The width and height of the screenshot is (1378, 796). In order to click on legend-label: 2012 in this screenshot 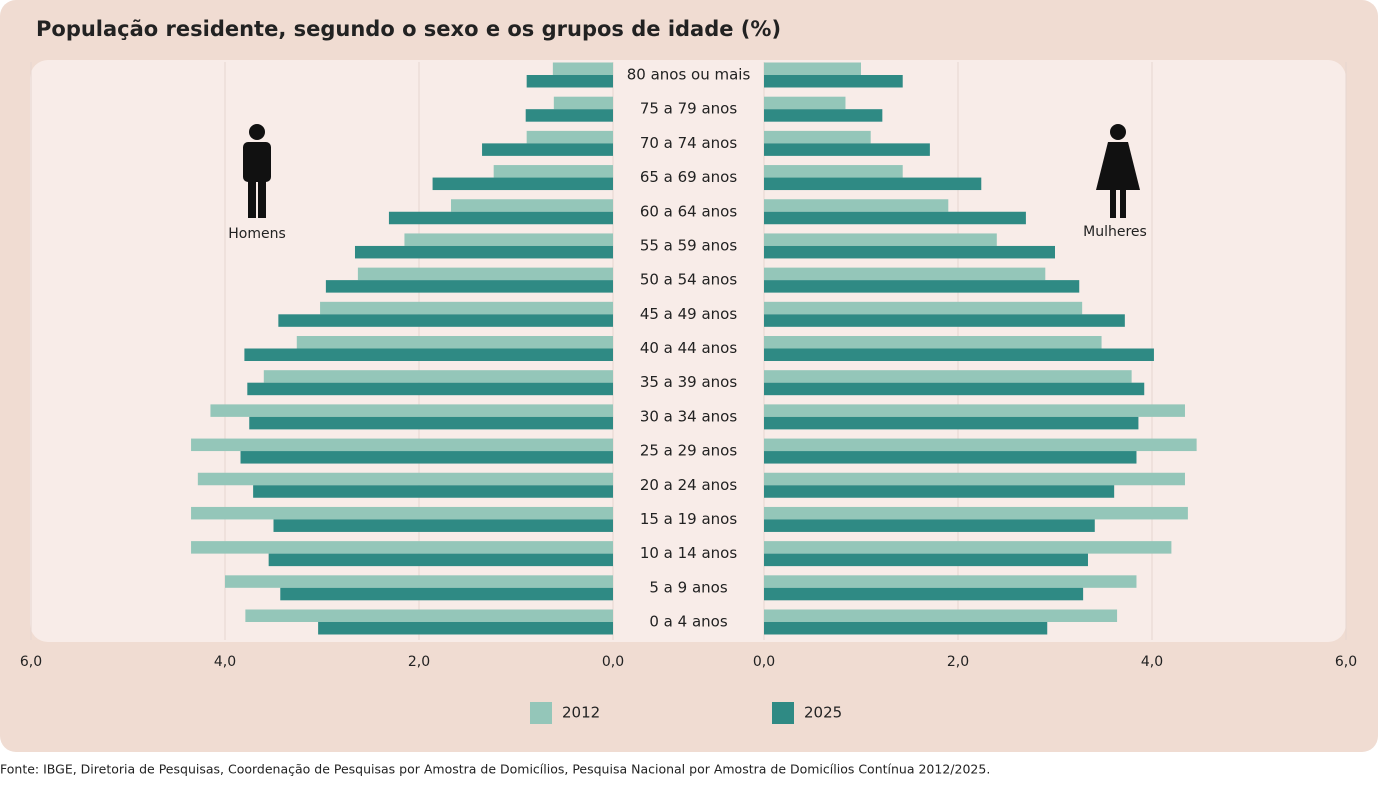, I will do `click(581, 713)`.